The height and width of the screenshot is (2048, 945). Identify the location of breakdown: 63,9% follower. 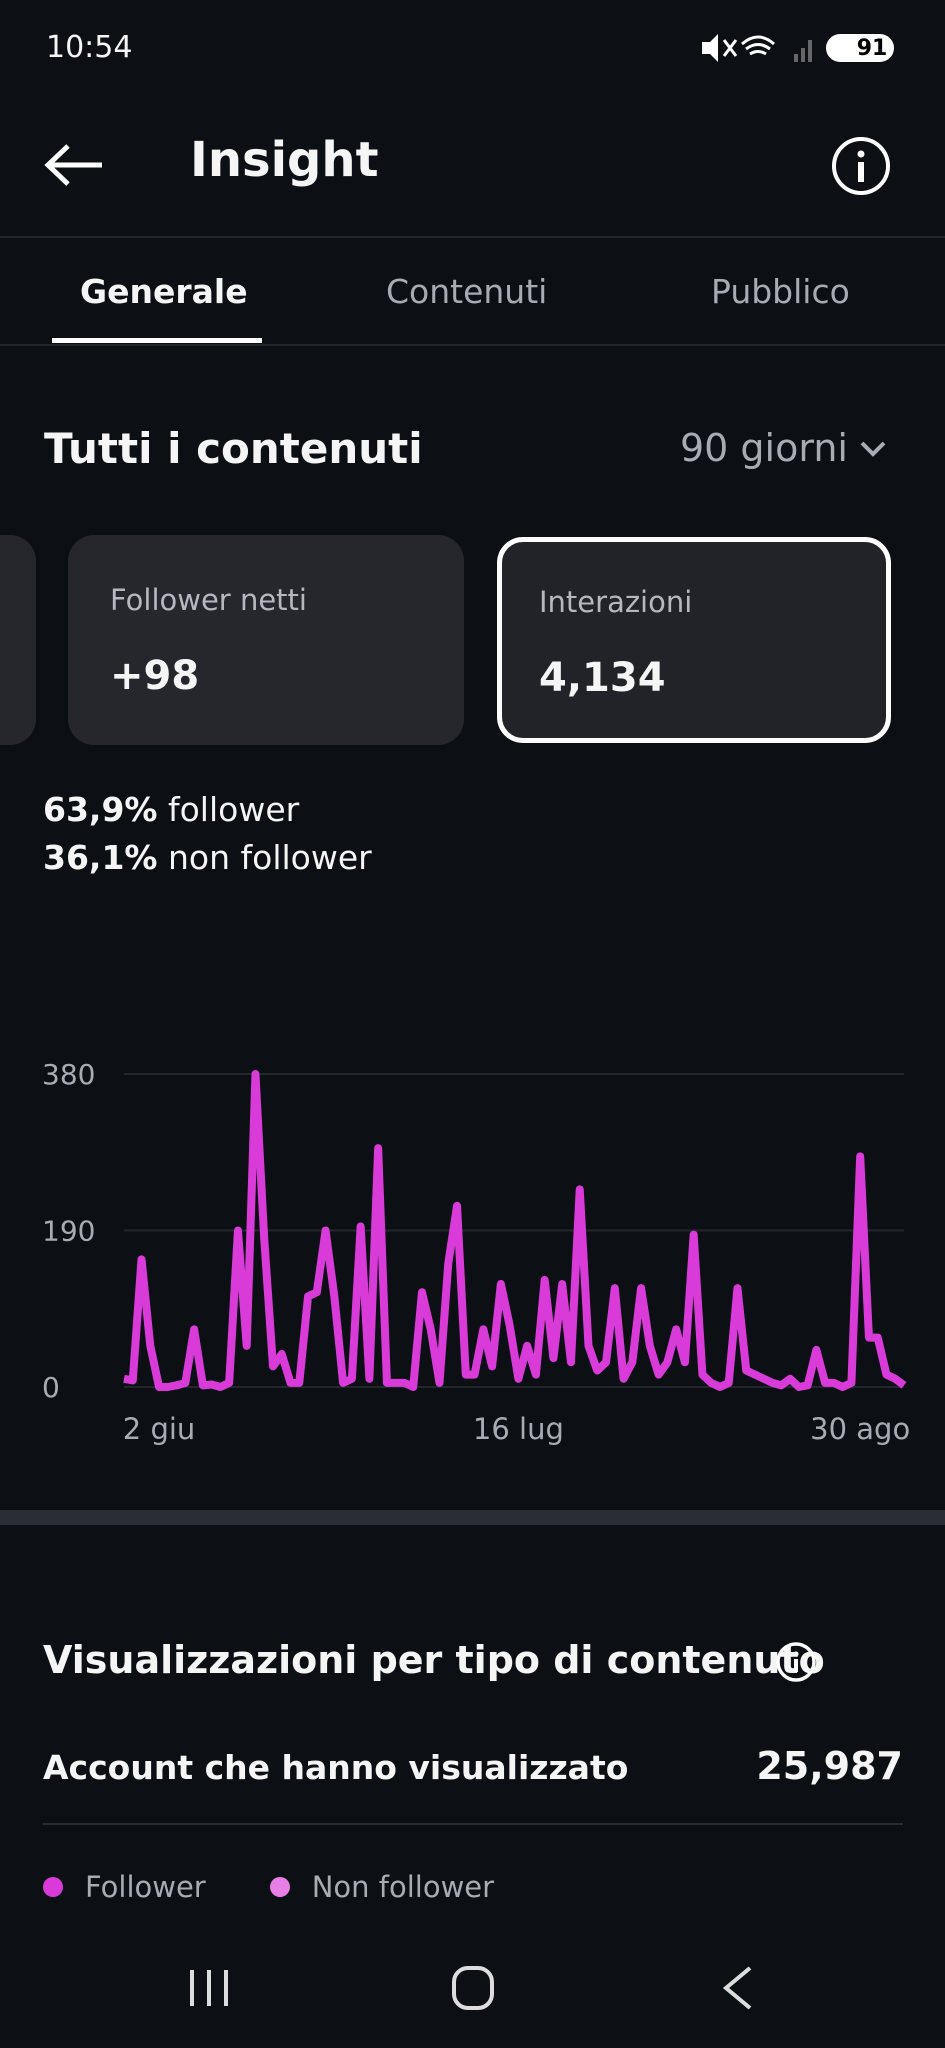
(171, 809).